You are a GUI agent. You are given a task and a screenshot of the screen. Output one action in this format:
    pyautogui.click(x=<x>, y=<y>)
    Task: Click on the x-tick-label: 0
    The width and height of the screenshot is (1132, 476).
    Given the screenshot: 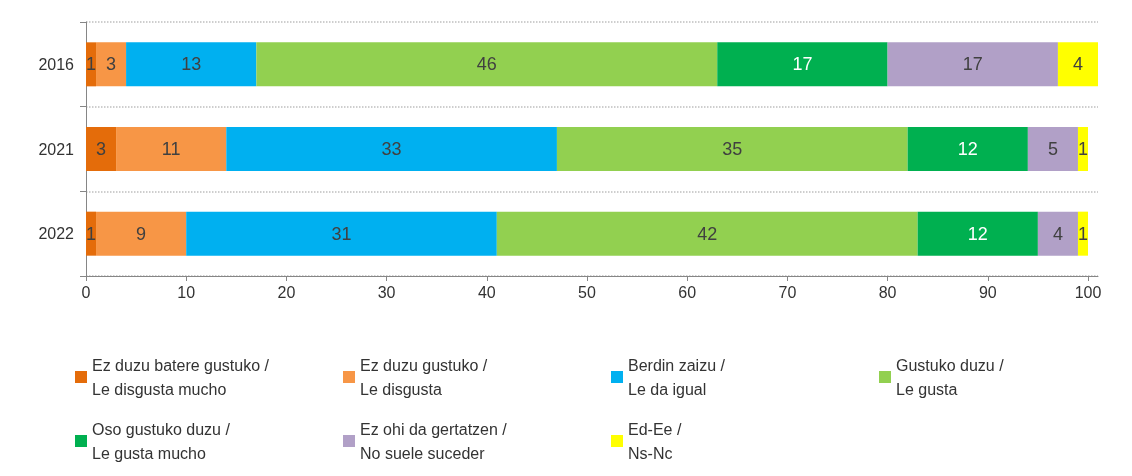 What is the action you would take?
    pyautogui.click(x=86, y=292)
    